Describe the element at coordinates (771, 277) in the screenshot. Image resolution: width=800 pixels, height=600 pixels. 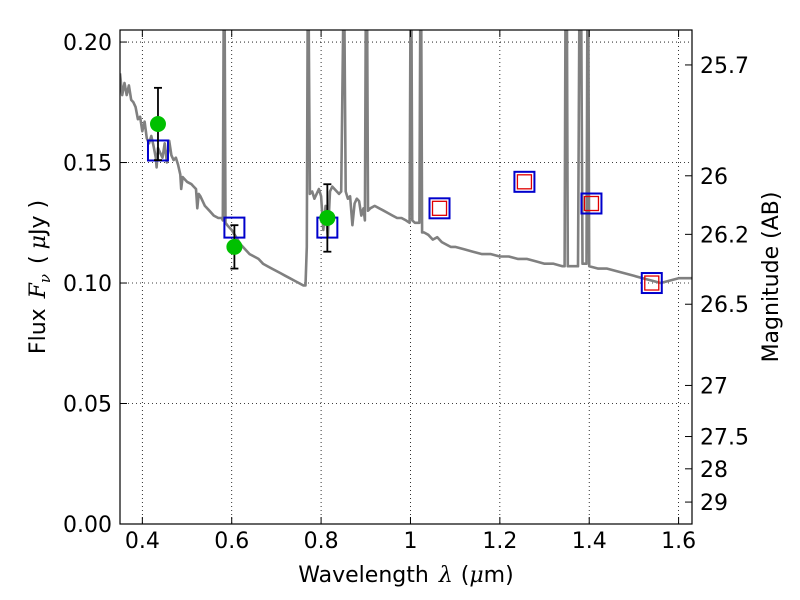
I see `y2-axis-label: Magnitude (AB)` at that location.